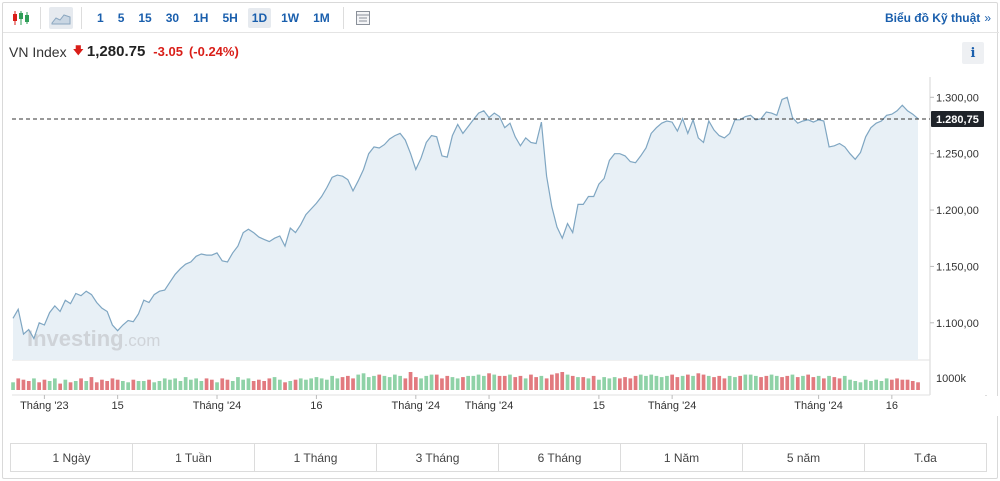 This screenshot has width=1000, height=481. I want to click on interval-30: 30, so click(172, 17).